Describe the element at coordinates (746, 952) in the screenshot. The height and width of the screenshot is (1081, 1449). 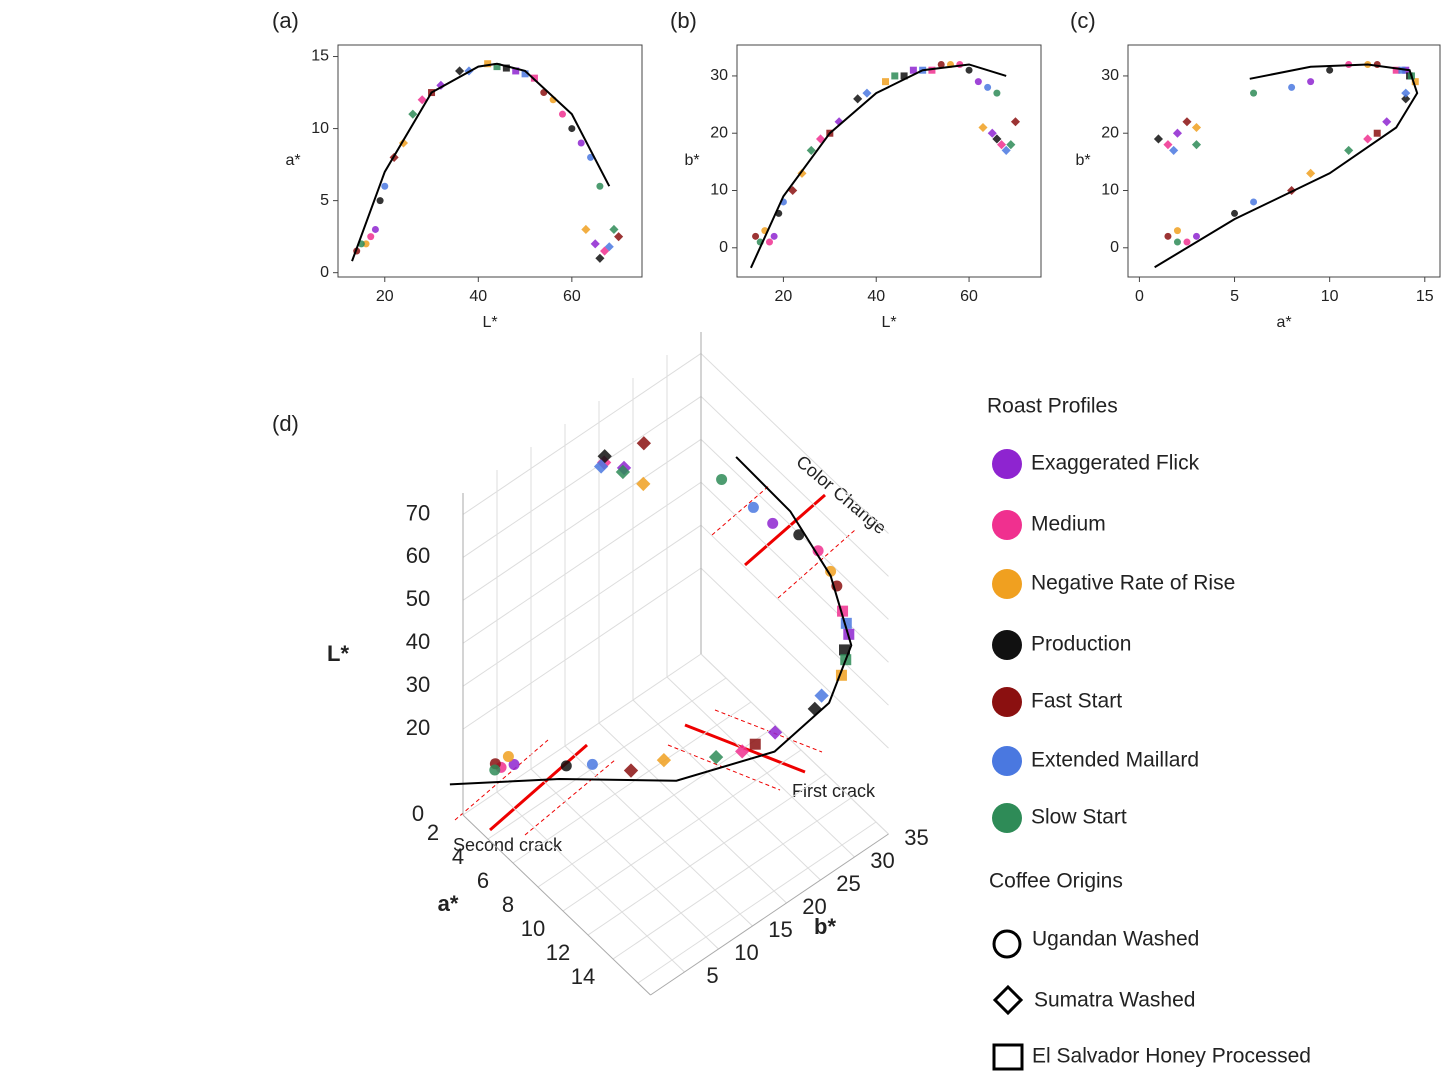
I see `b-tick-label: 10` at that location.